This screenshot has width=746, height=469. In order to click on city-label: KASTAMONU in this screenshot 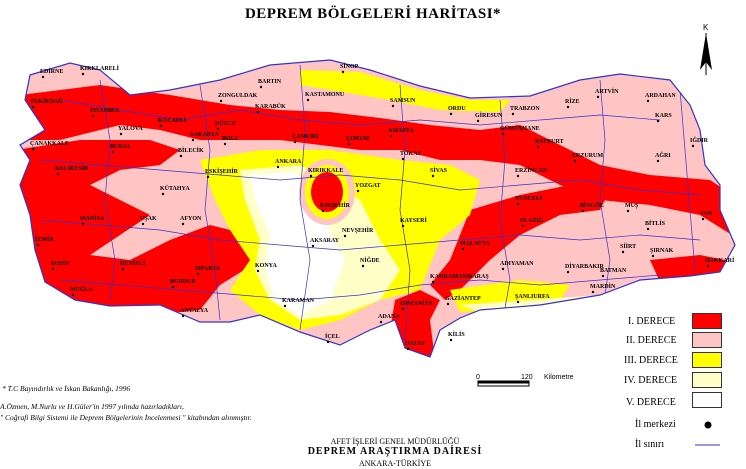, I will do `click(325, 95)`.